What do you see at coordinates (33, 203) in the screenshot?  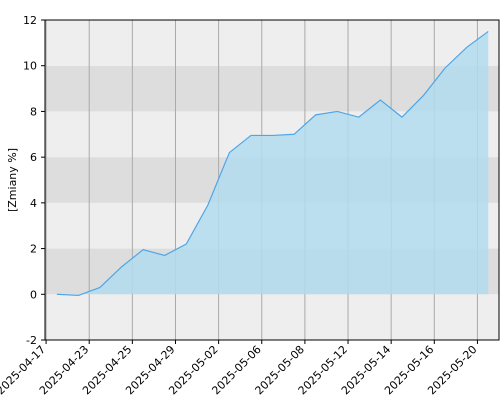 I see `y-tick-label: 4` at bounding box center [33, 203].